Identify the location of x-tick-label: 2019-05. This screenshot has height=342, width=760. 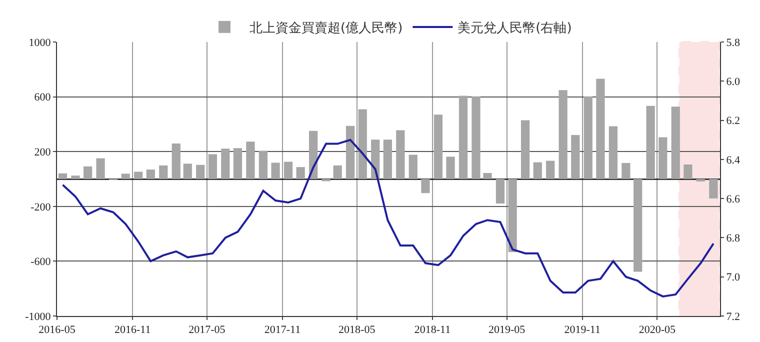
(507, 330).